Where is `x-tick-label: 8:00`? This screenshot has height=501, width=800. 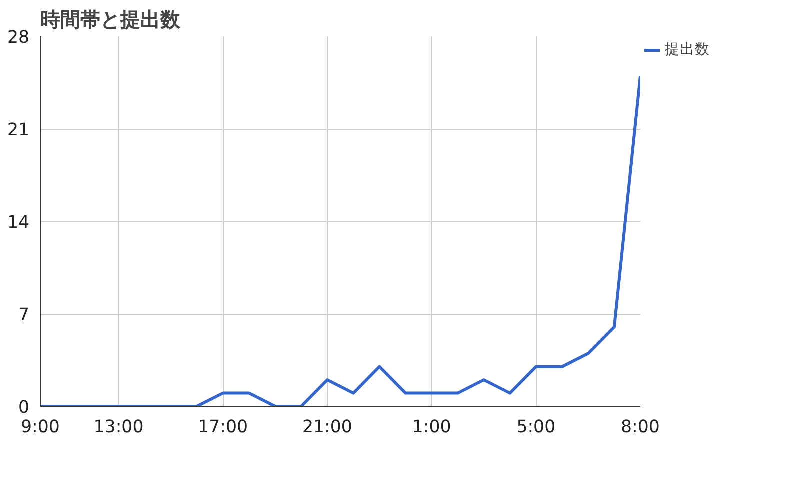
x-tick-label: 8:00 is located at coordinates (640, 428).